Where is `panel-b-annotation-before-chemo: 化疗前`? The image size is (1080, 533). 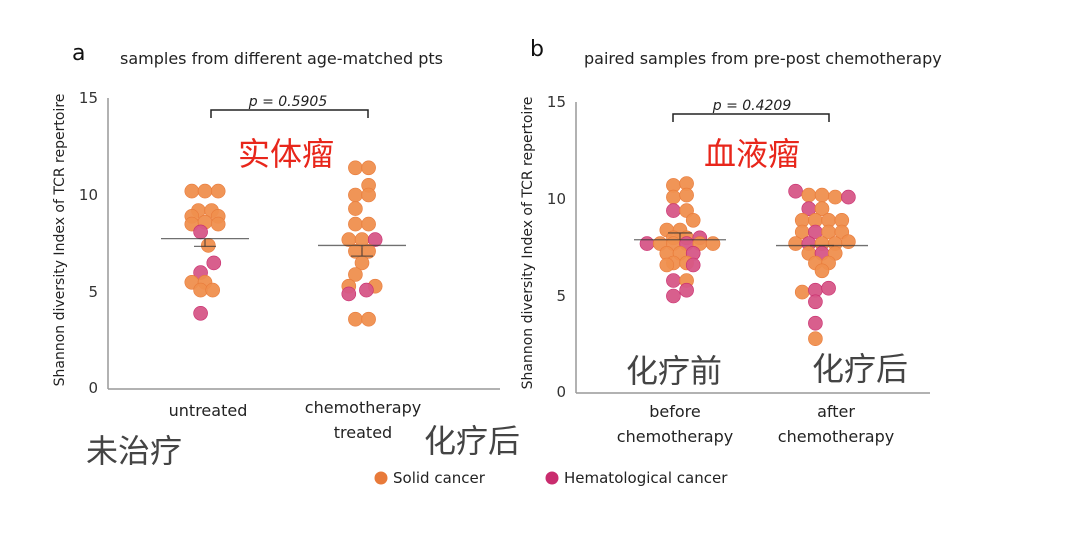
panel-b-annotation-before-chemo: 化疗前 is located at coordinates (674, 371).